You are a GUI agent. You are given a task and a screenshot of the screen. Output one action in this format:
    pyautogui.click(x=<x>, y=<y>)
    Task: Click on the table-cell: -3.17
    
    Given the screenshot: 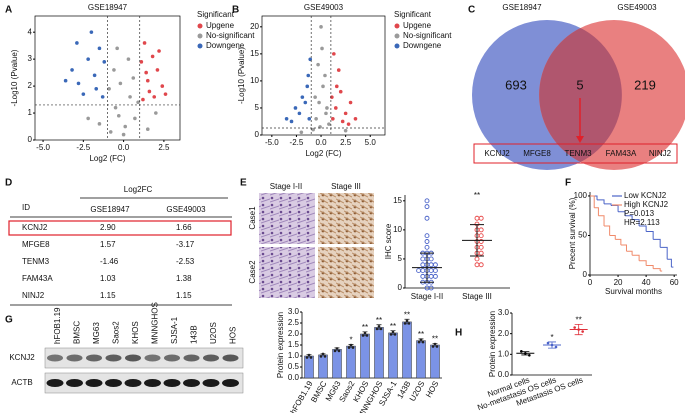 What is the action you would take?
    pyautogui.click(x=185, y=244)
    